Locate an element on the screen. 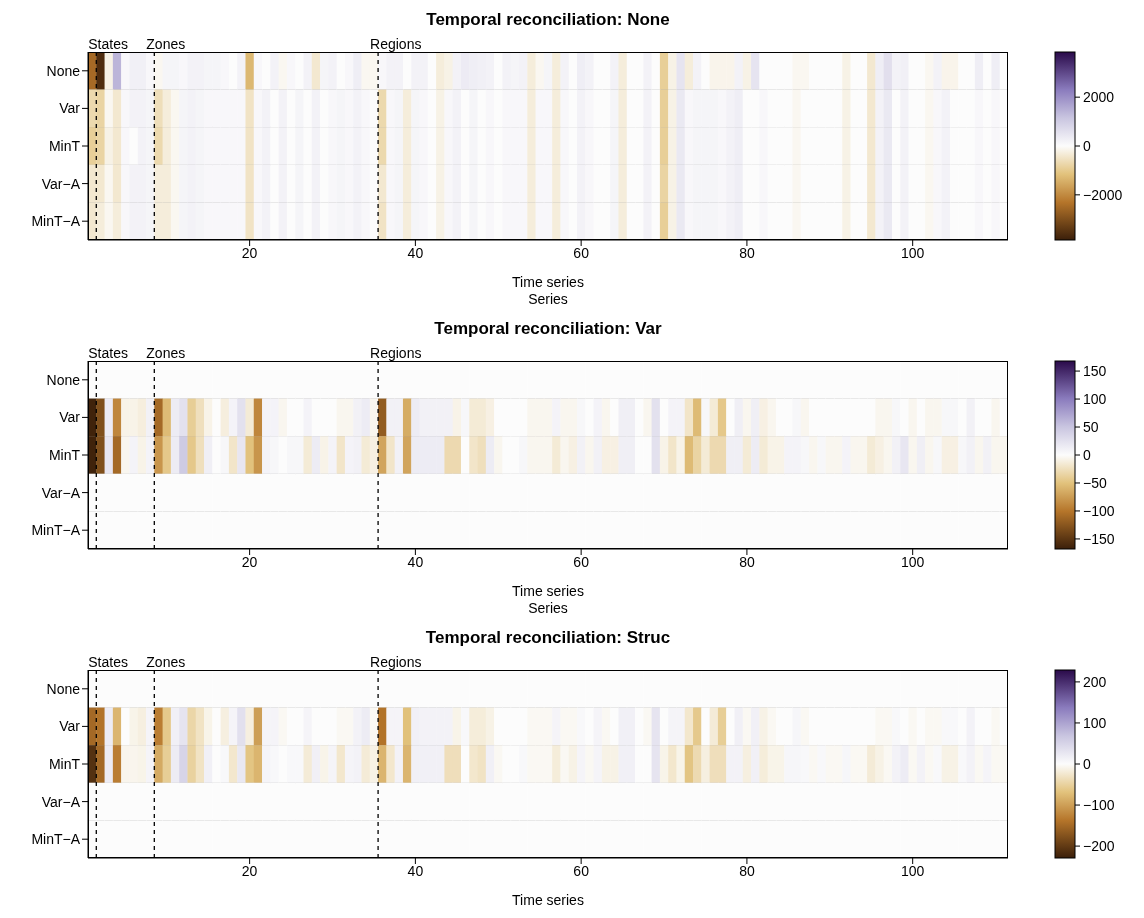  color-bar-label: −200 is located at coordinates (1099, 846).